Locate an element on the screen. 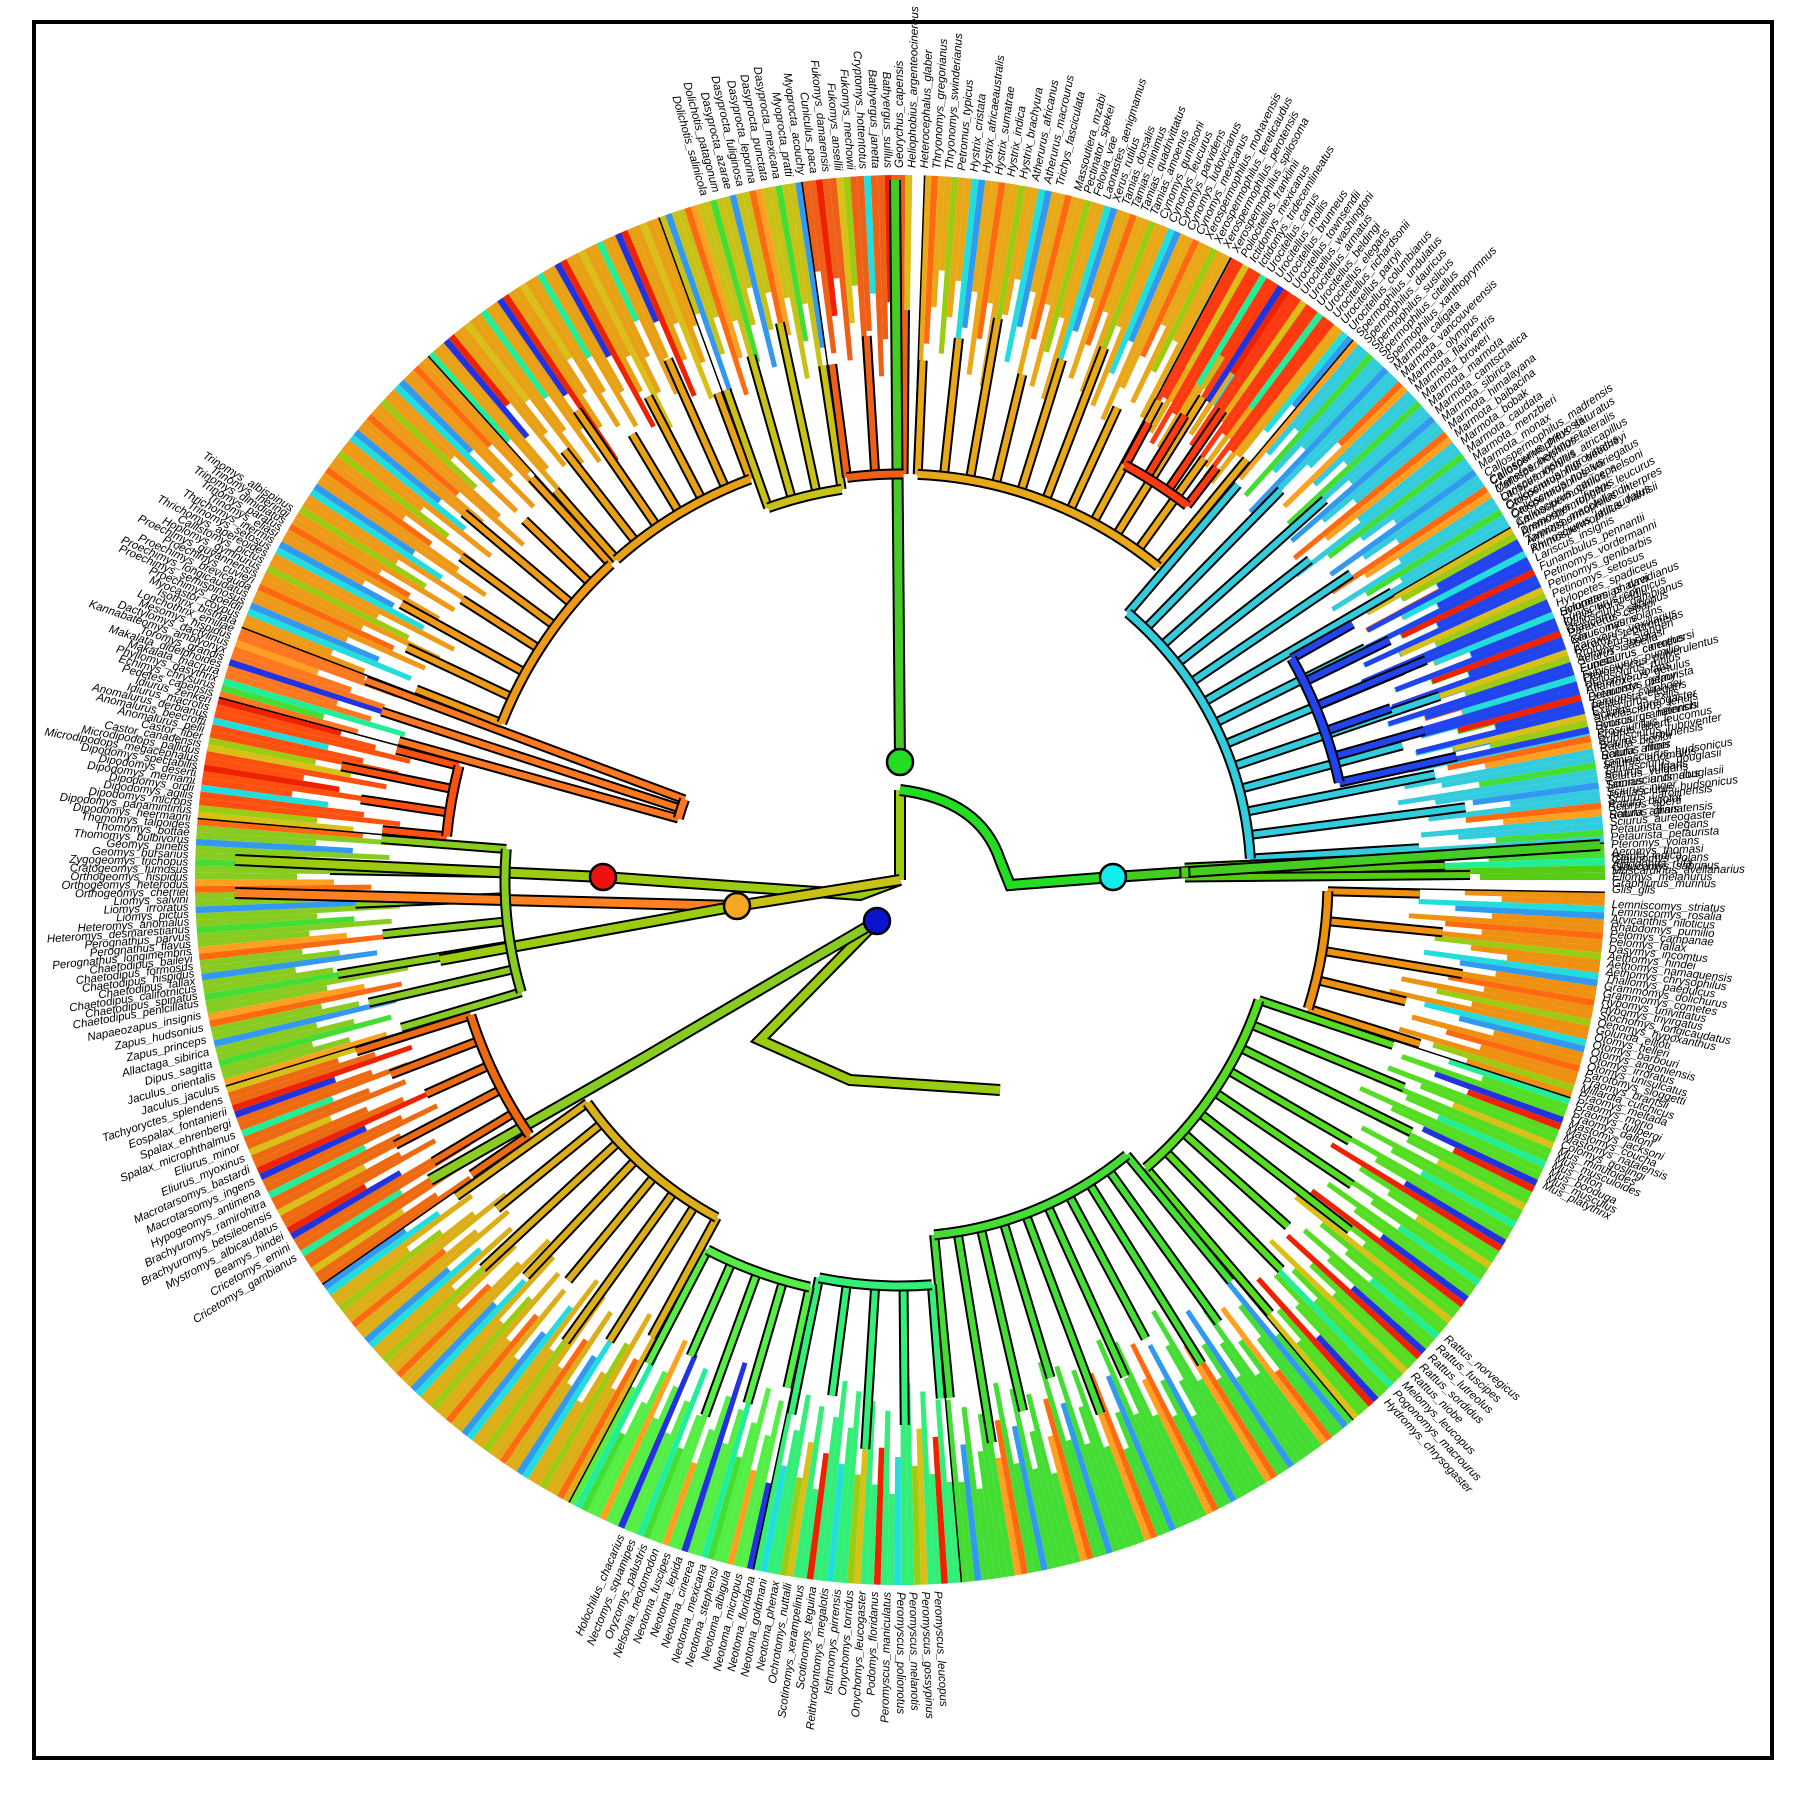  tip-label: Peromyscus_gossypinus is located at coordinates (927, 1655).